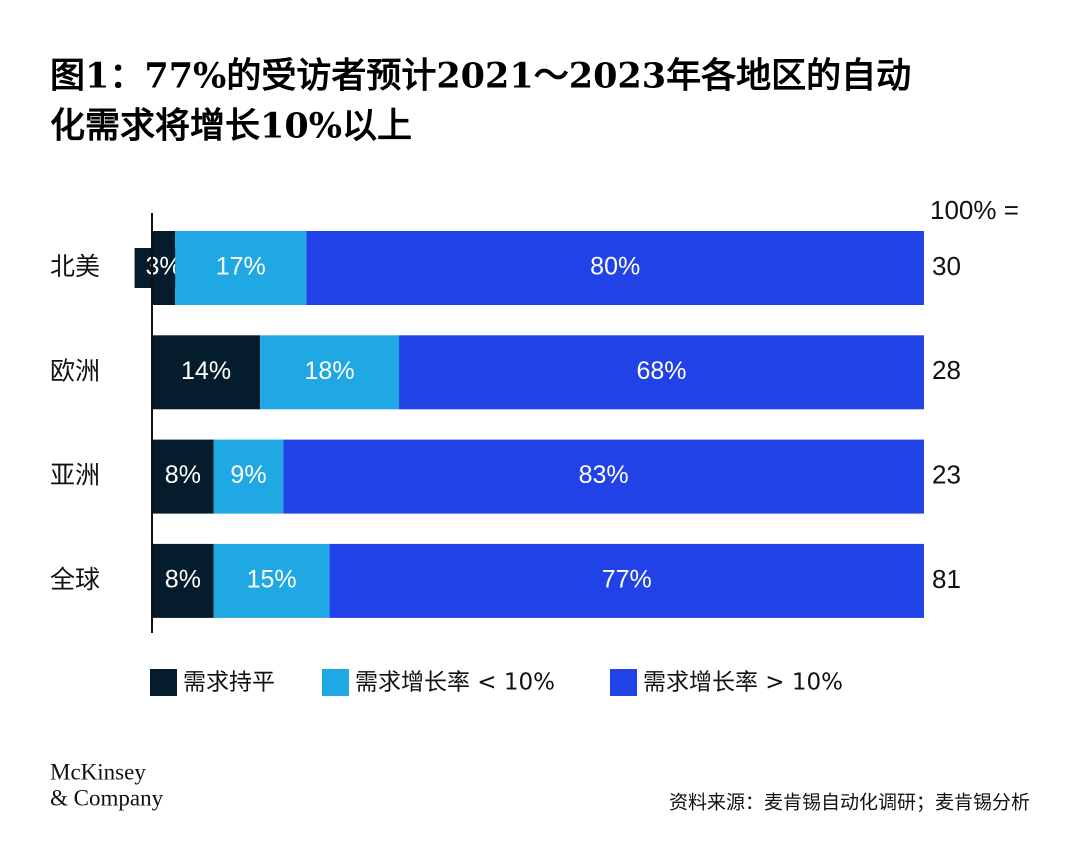  What do you see at coordinates (229, 683) in the screenshot?
I see `legend-label: 需求持平` at bounding box center [229, 683].